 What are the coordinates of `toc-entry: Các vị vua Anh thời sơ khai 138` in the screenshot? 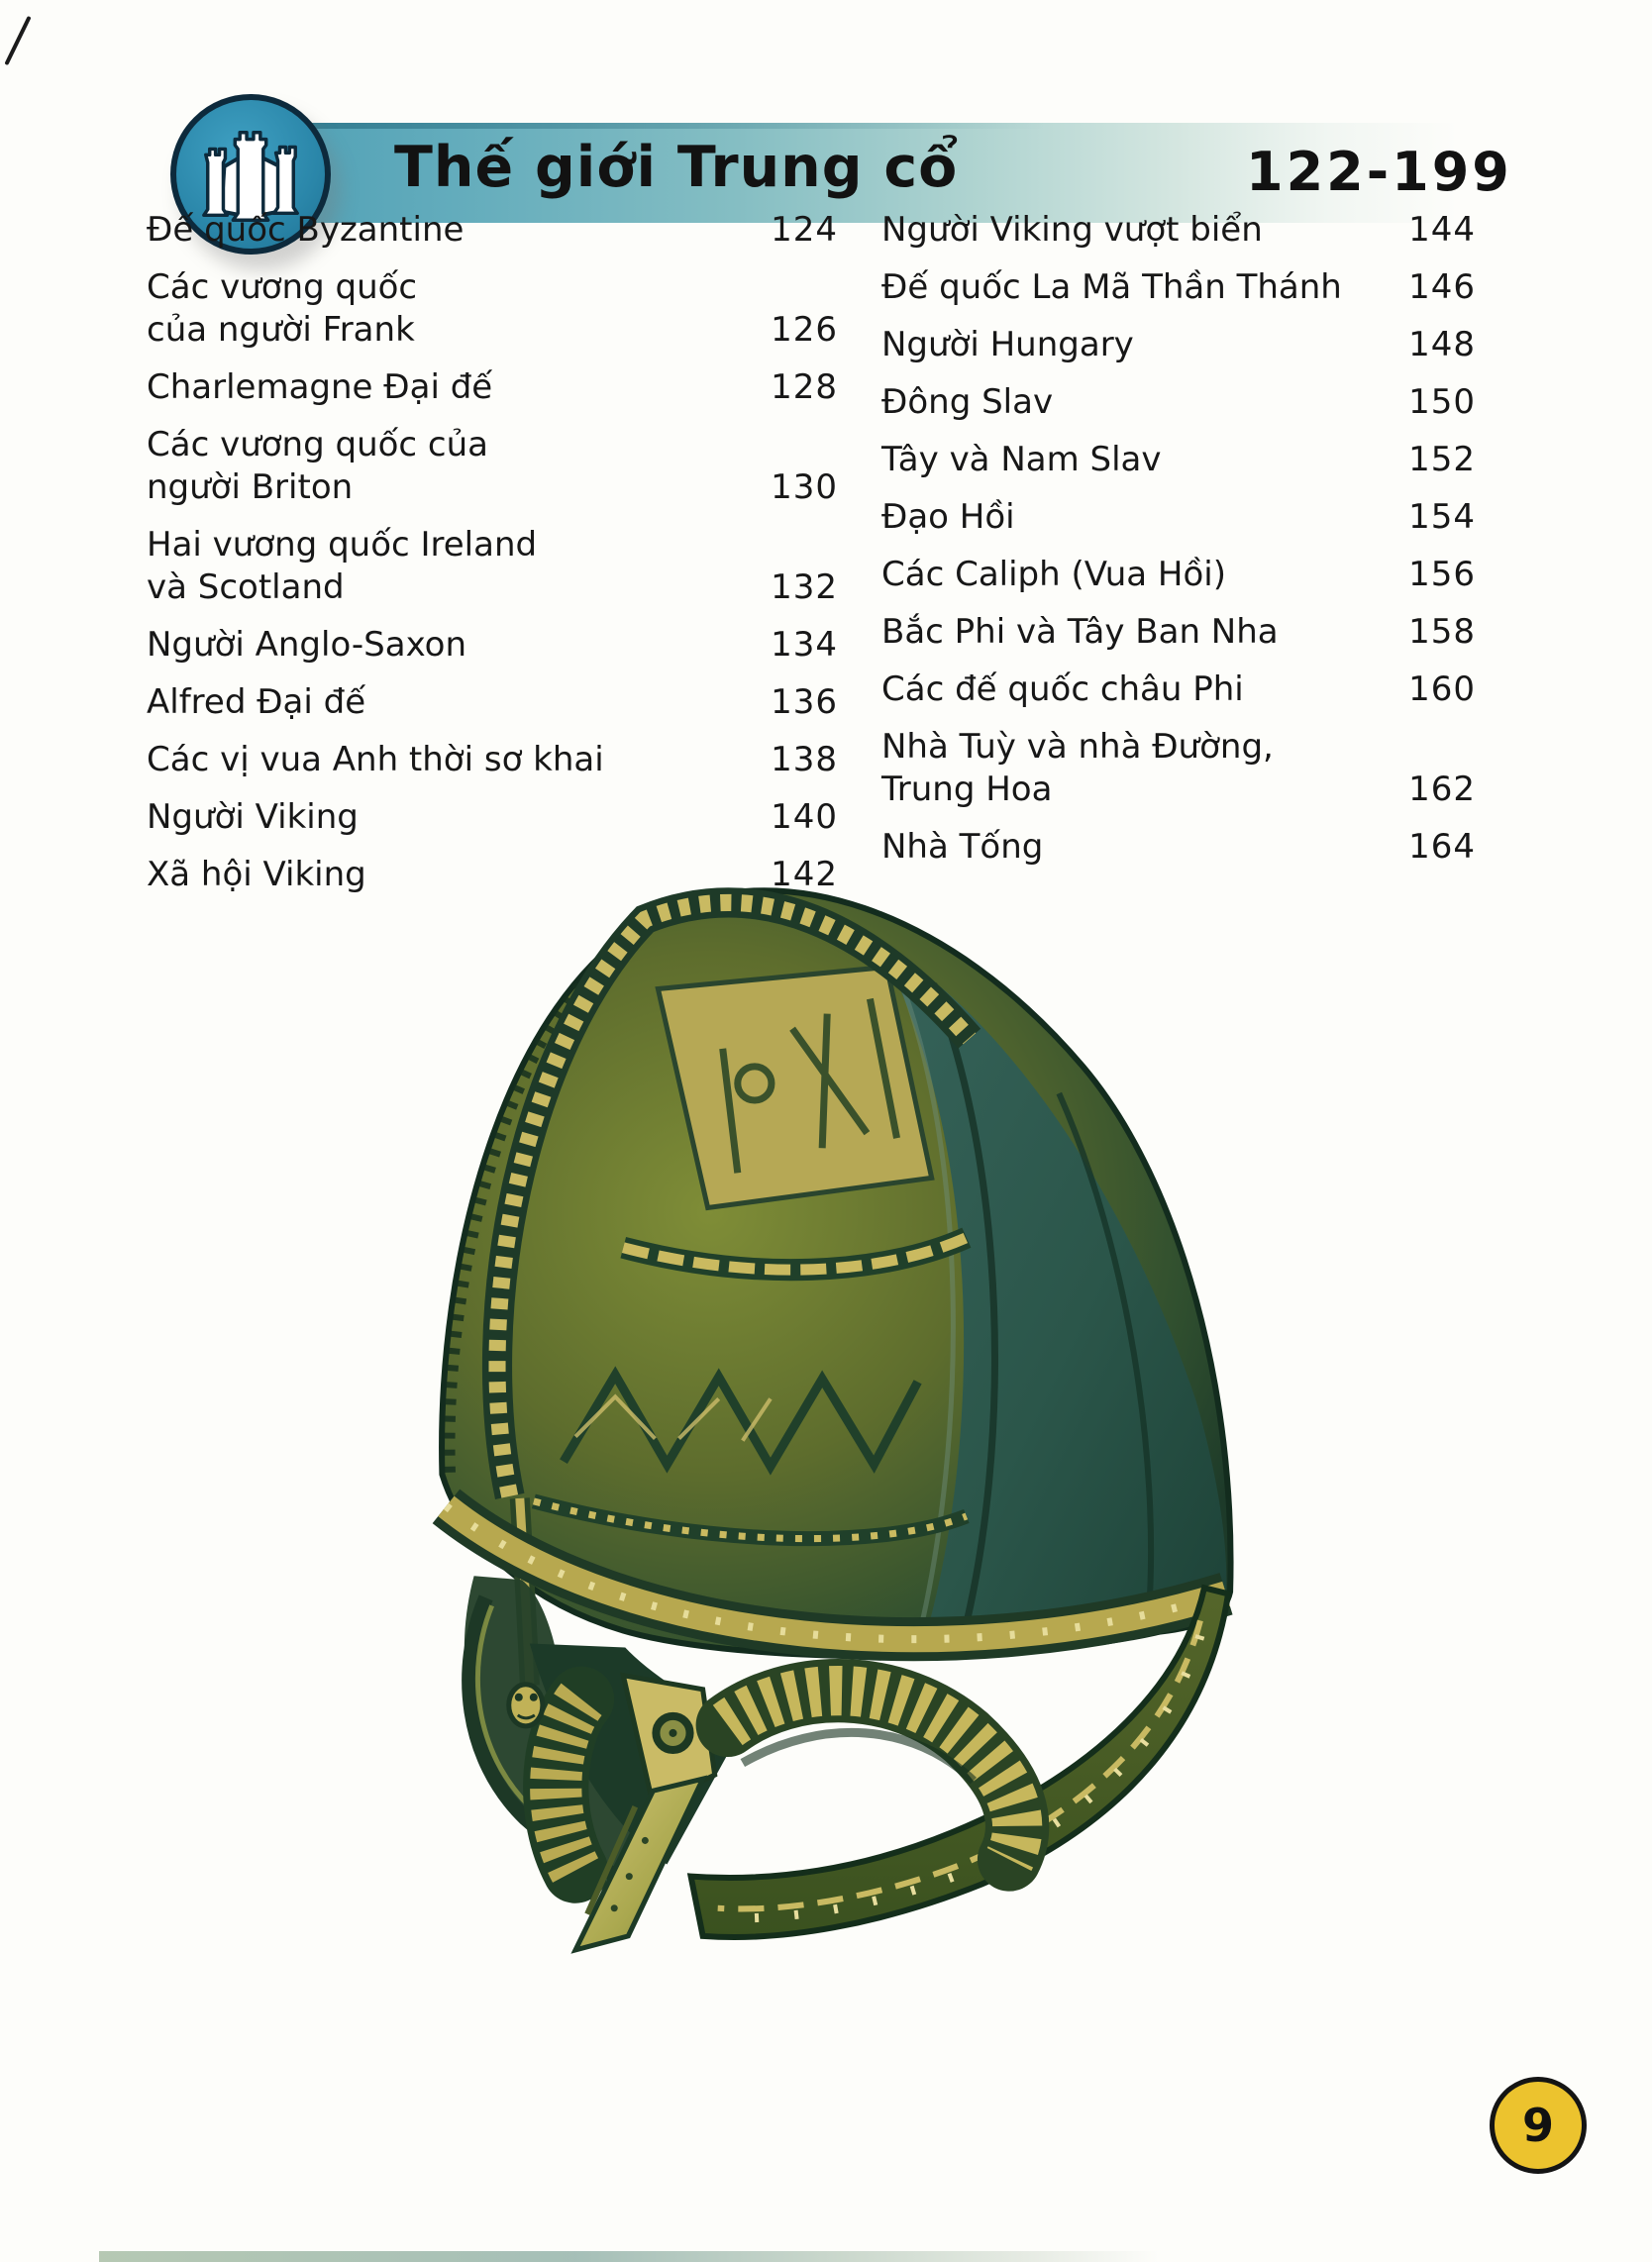 It's located at (492, 760).